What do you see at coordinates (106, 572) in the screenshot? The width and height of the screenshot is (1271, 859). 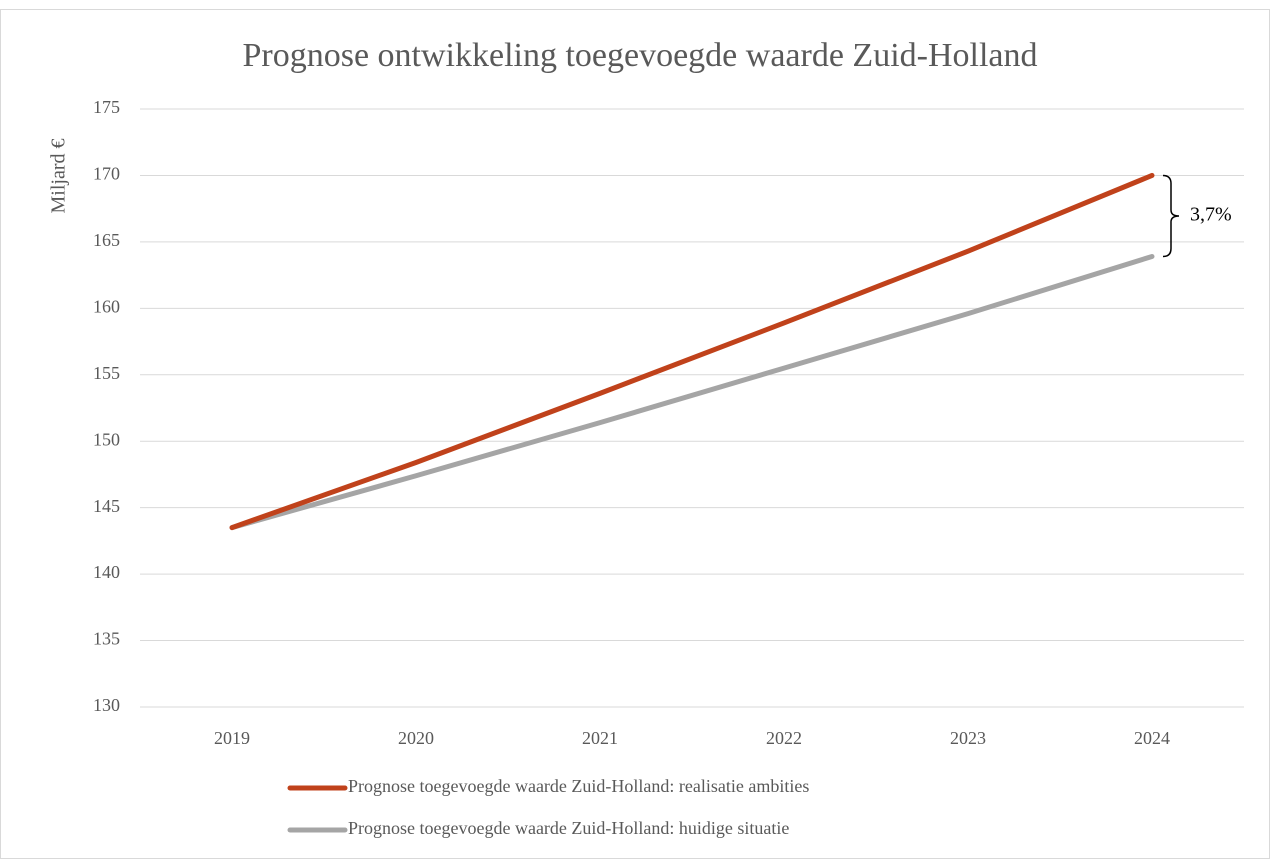 I see `y-tick-label: 140` at bounding box center [106, 572].